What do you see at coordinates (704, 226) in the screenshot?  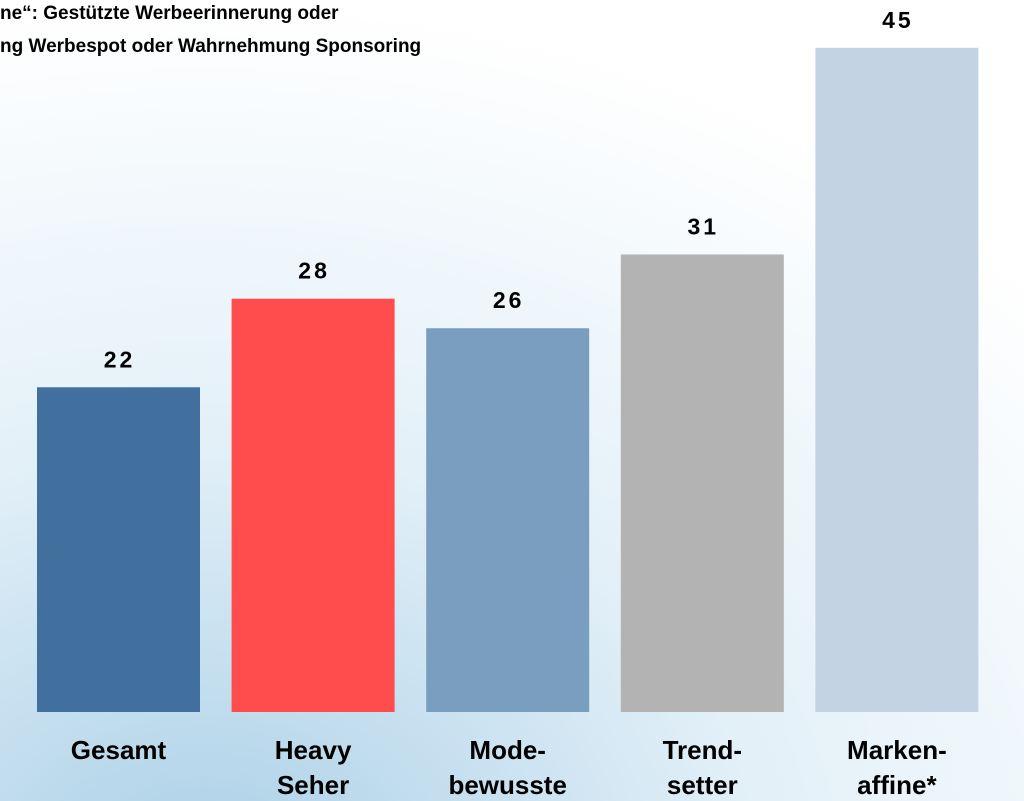 I see `value-label: 31` at bounding box center [704, 226].